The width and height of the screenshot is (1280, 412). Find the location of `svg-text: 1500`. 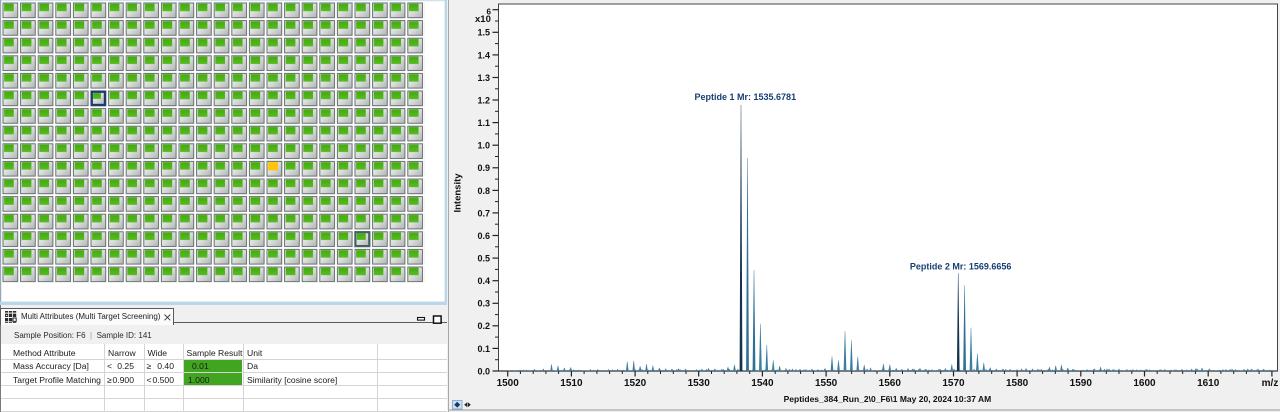

svg-text: 1500 is located at coordinates (508, 383).